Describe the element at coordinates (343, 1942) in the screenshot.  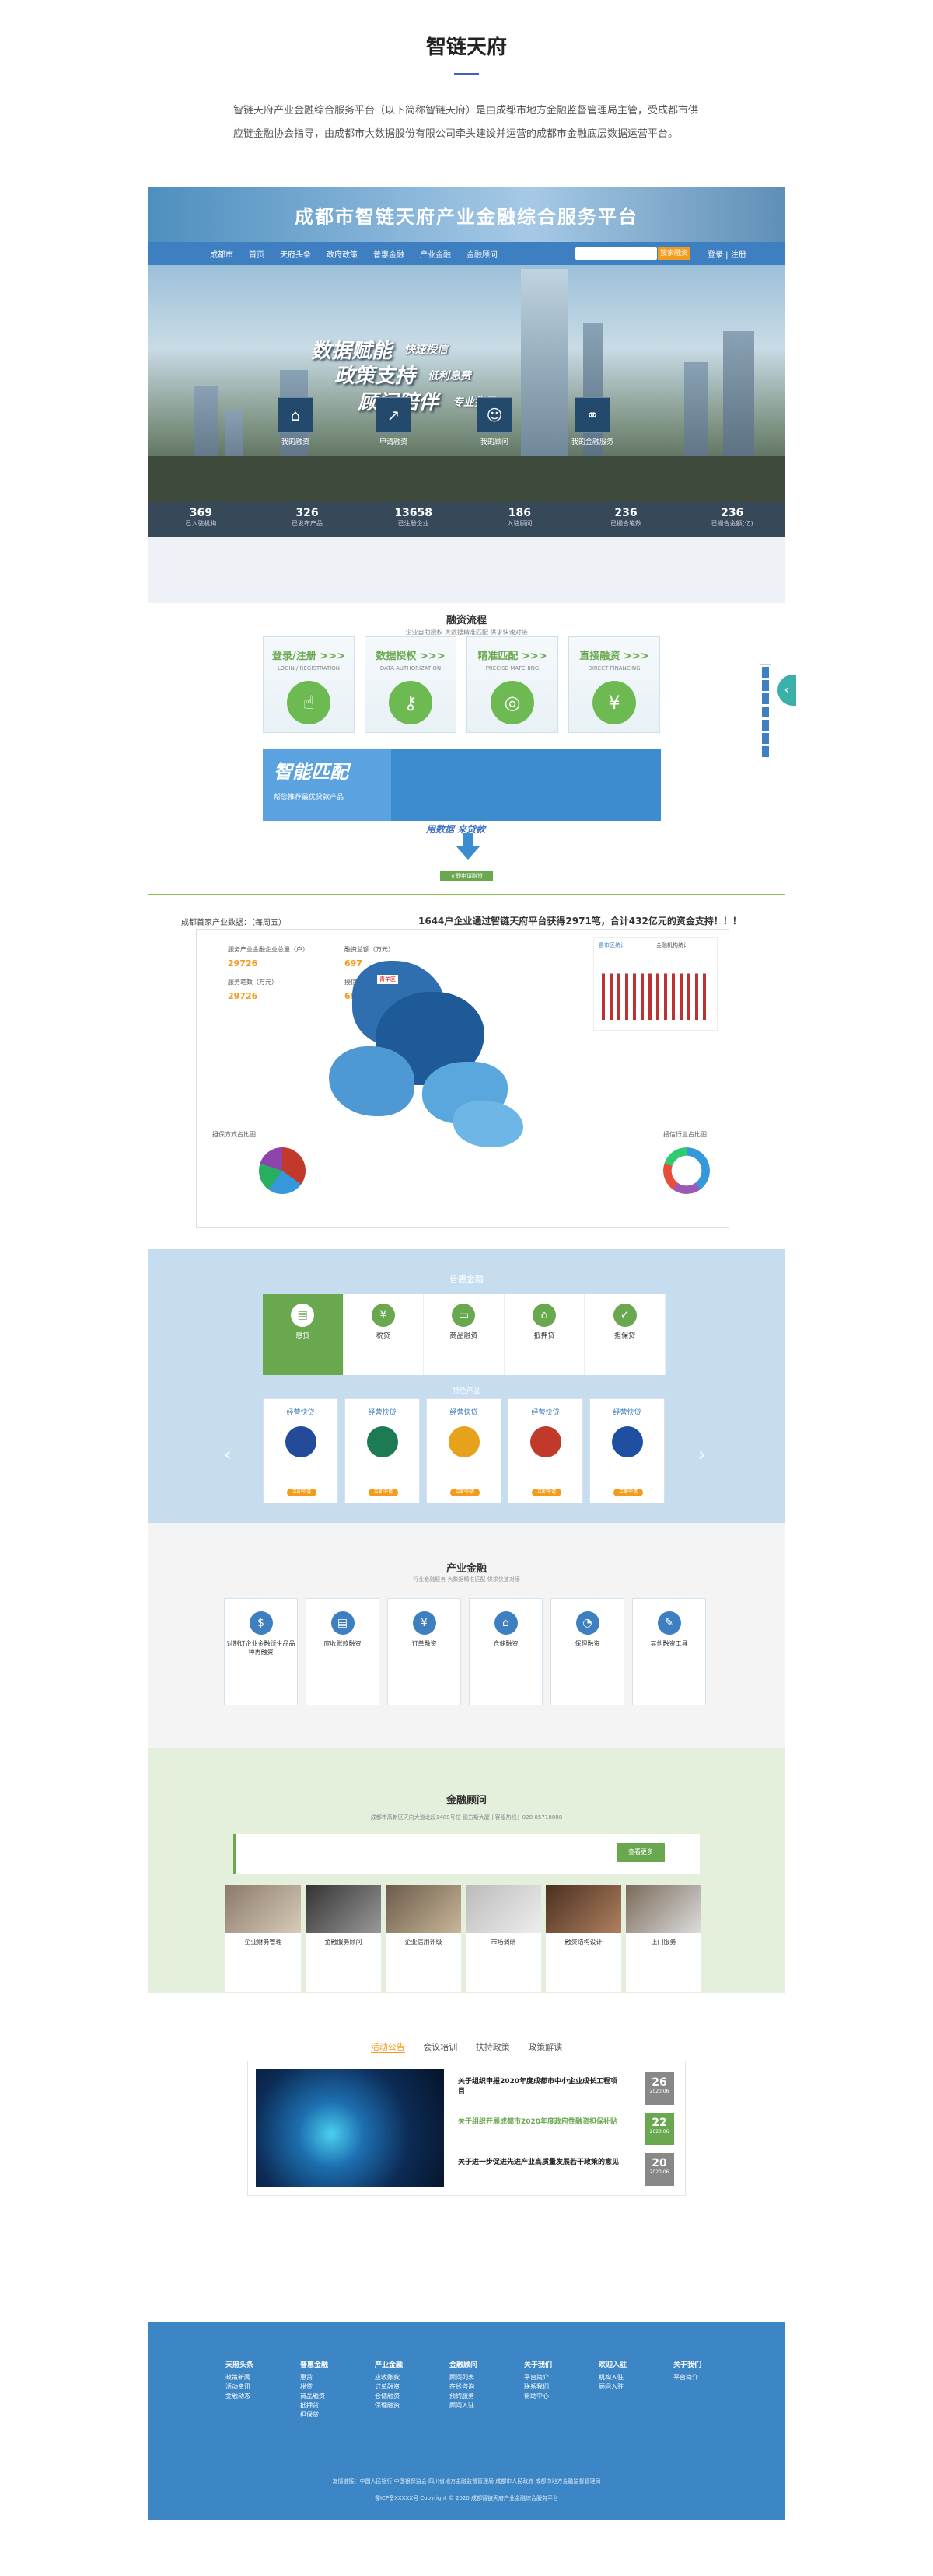
I see `card-title: 金融服务顾问` at that location.